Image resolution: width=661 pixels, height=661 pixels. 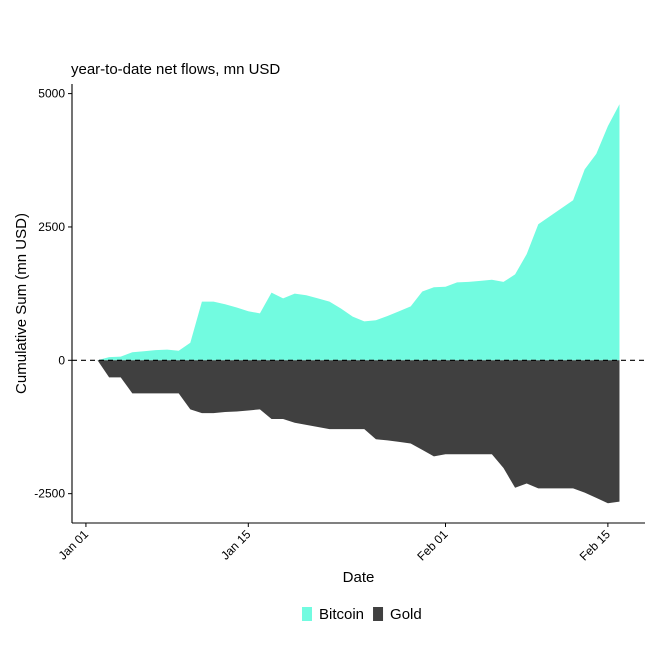 What do you see at coordinates (53, 294) in the screenshot?
I see `y-axis-ticks: -2500 0 2500 5000` at bounding box center [53, 294].